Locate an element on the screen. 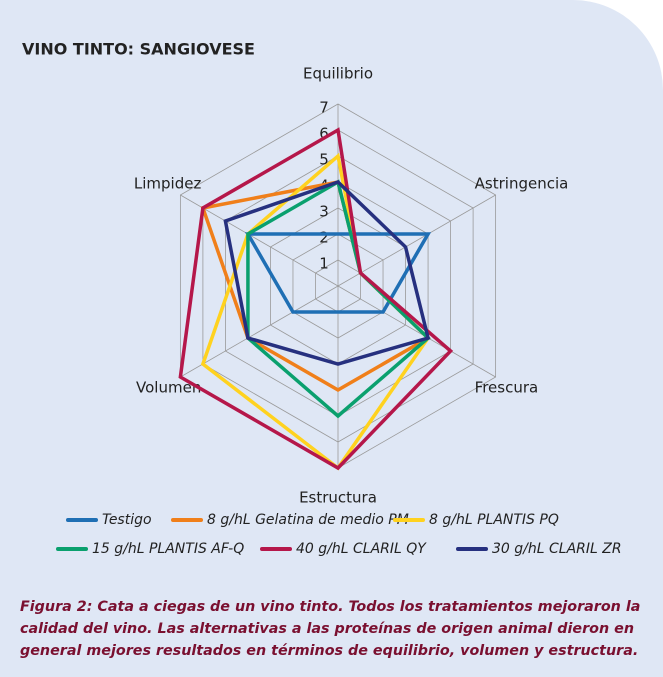  legend-label: Testigo is located at coordinates (127, 520).